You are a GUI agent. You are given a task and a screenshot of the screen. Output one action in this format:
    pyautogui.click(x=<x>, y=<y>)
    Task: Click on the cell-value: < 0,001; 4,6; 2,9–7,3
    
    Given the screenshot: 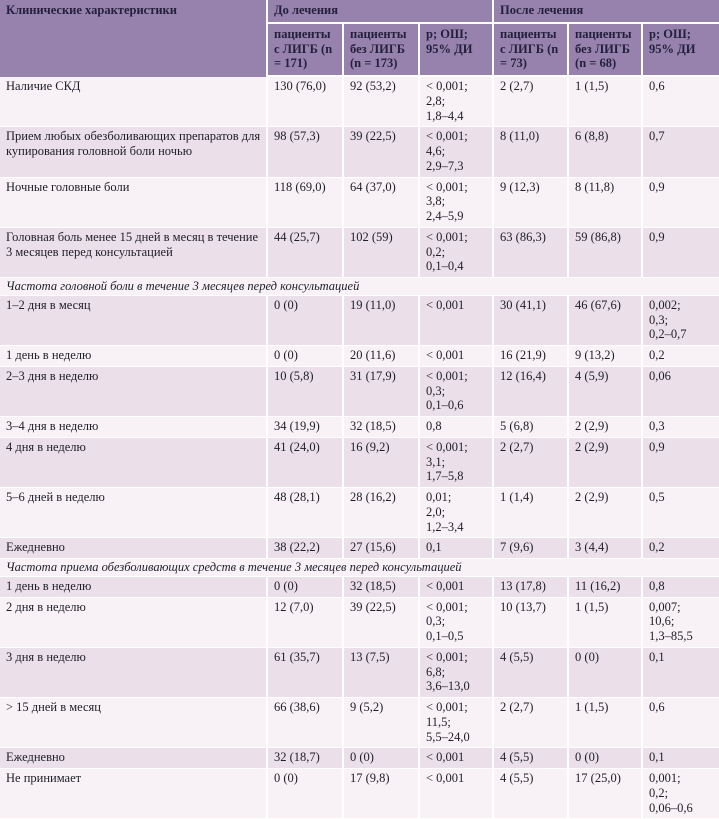 What is the action you would take?
    pyautogui.click(x=457, y=152)
    